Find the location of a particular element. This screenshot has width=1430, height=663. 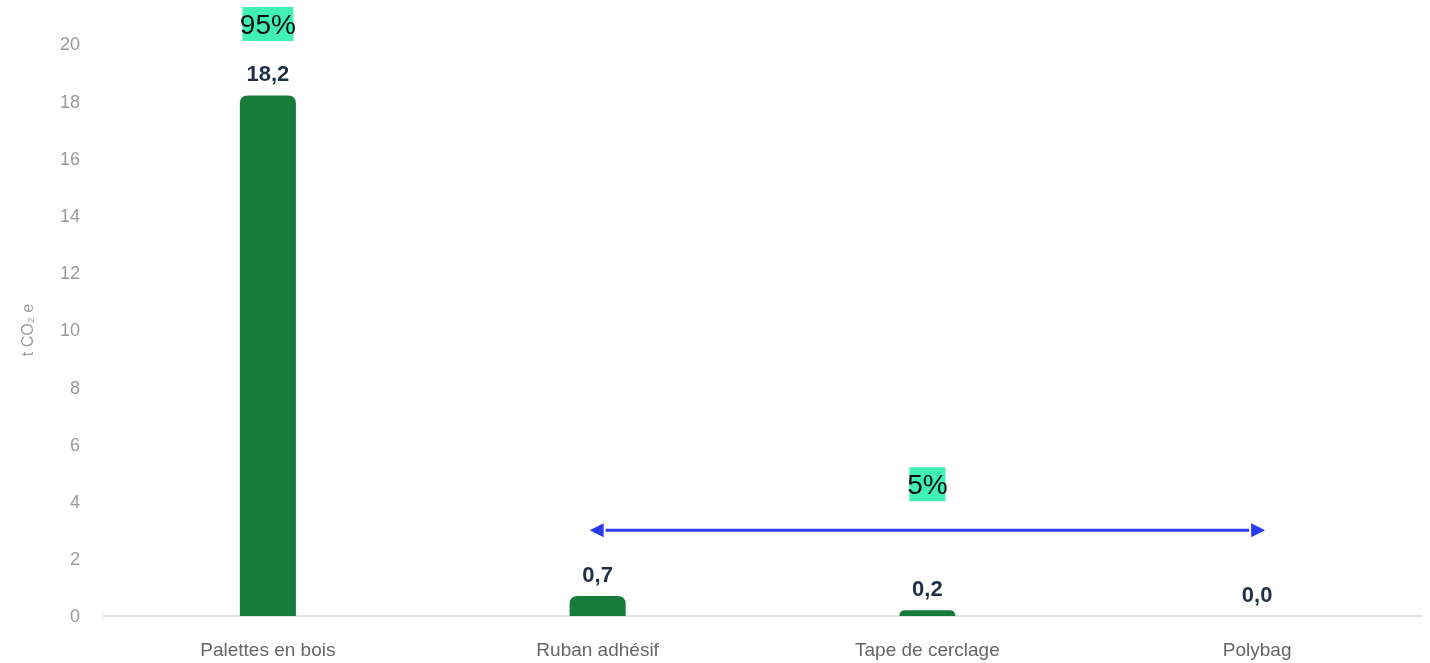

y-axis-title: t CO₂ e is located at coordinates (27, 330).